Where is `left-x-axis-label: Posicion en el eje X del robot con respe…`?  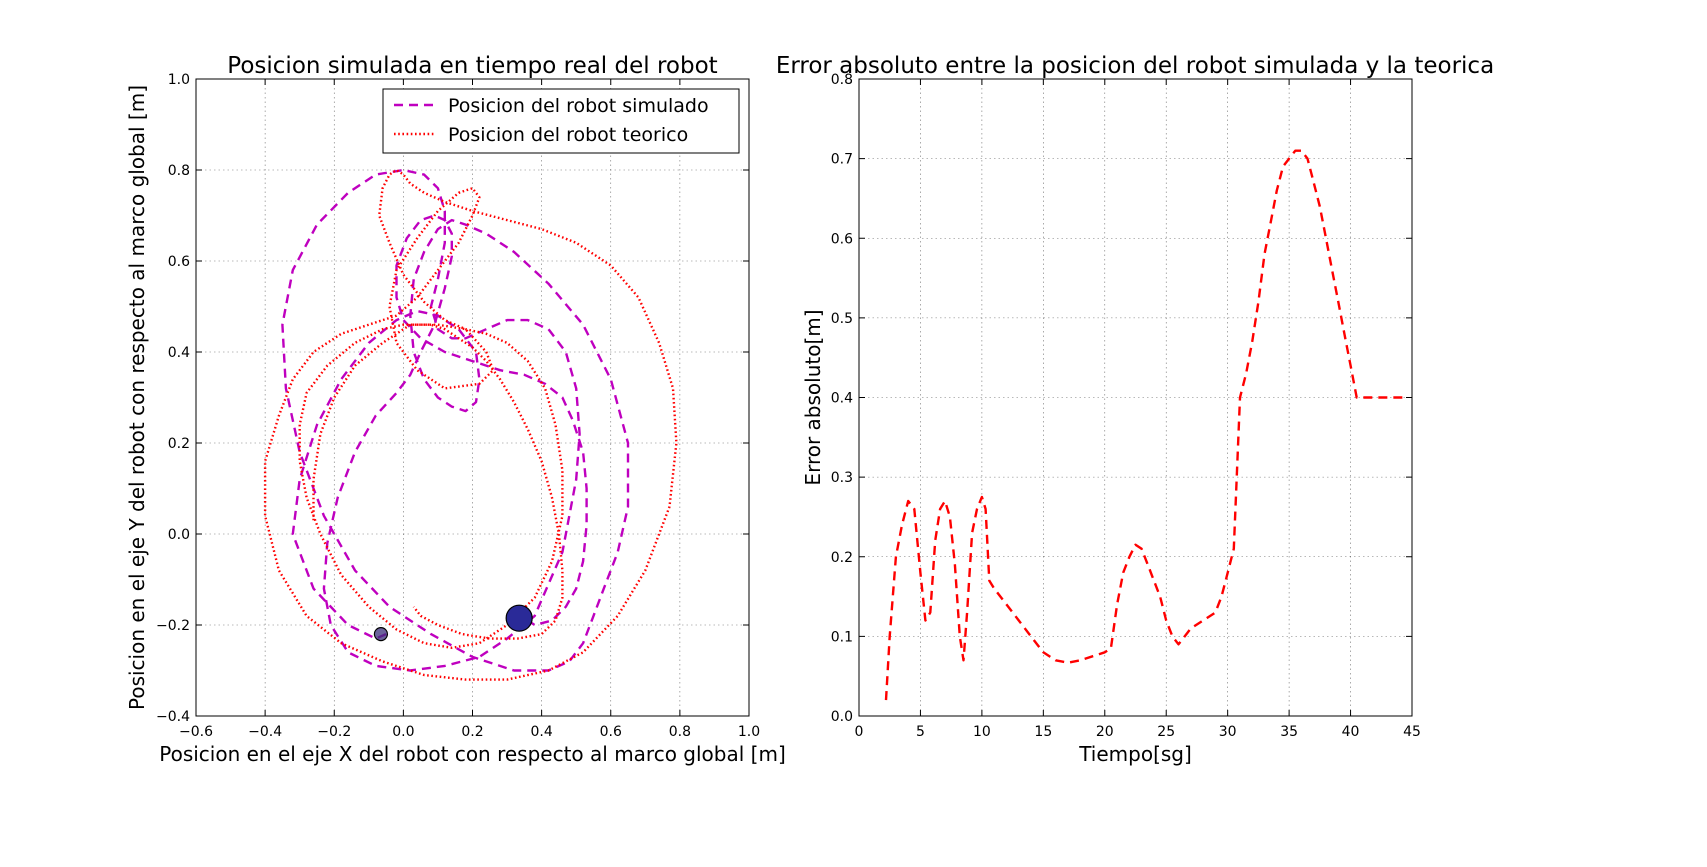 left-x-axis-label: Posicion en el eje X del robot con respe… is located at coordinates (472, 754).